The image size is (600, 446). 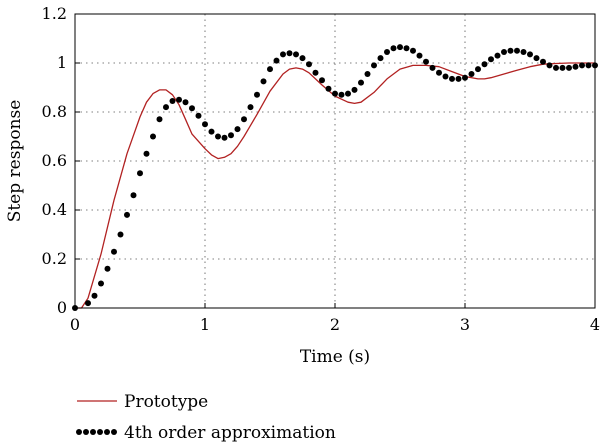 What do you see at coordinates (166, 402) in the screenshot?
I see `legend-label: Prototype` at bounding box center [166, 402].